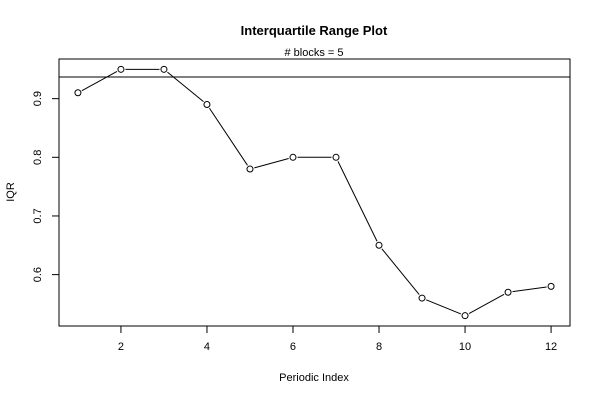 Image resolution: width=599 pixels, height=400 pixels. What do you see at coordinates (38, 215) in the screenshot?
I see `y-tick-label: 0.7` at bounding box center [38, 215].